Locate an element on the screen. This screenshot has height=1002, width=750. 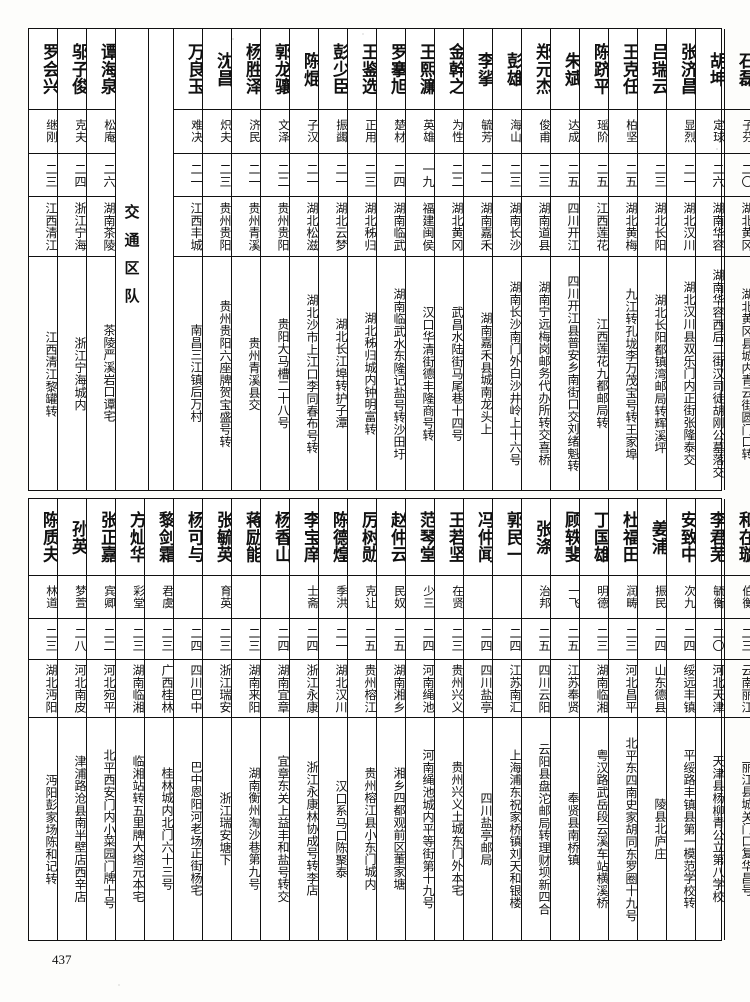
roster-column: 王鉴选 正用 二三 湖北秭归 湖北秭归城内钟明富转 is located at coordinates (362, 259).